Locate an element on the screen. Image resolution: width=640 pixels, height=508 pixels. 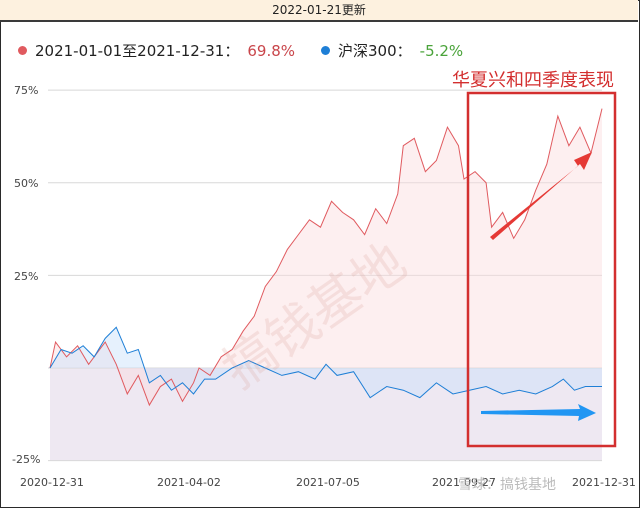
x-tick-5: 2021-12-31 is located at coordinates (604, 482).